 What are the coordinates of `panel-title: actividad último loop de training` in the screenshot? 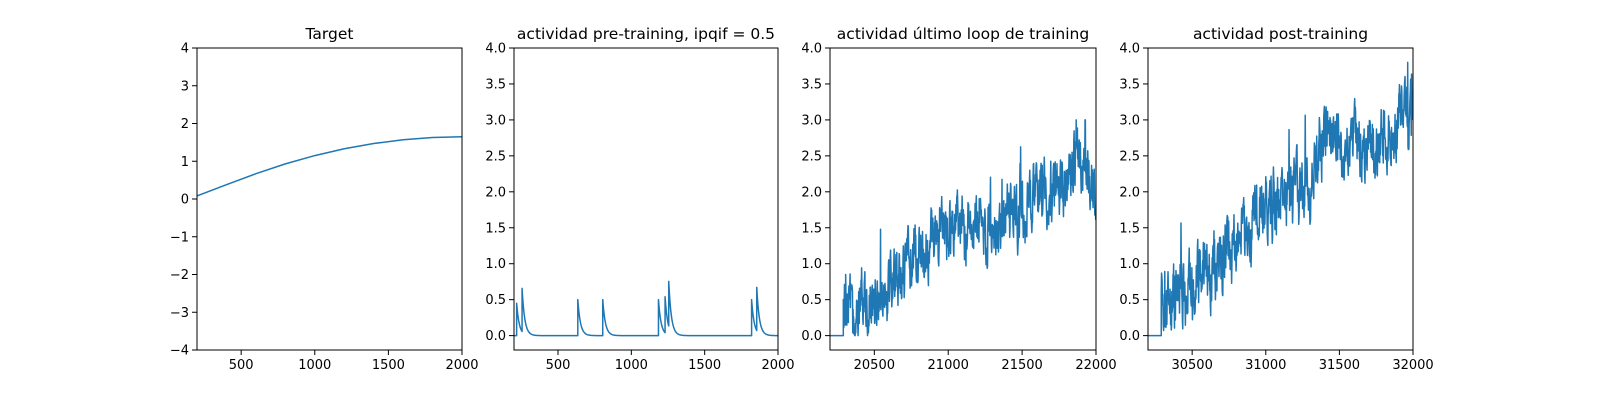 It's located at (963, 34).